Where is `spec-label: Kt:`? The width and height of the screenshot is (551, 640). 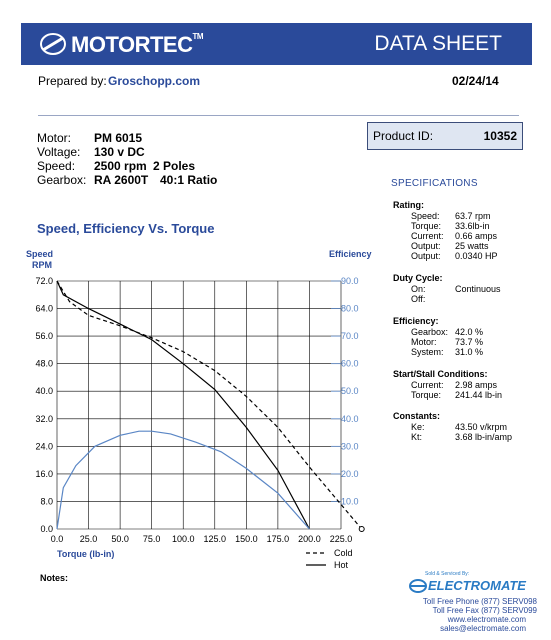
spec-label: Kt: is located at coordinates (417, 437).